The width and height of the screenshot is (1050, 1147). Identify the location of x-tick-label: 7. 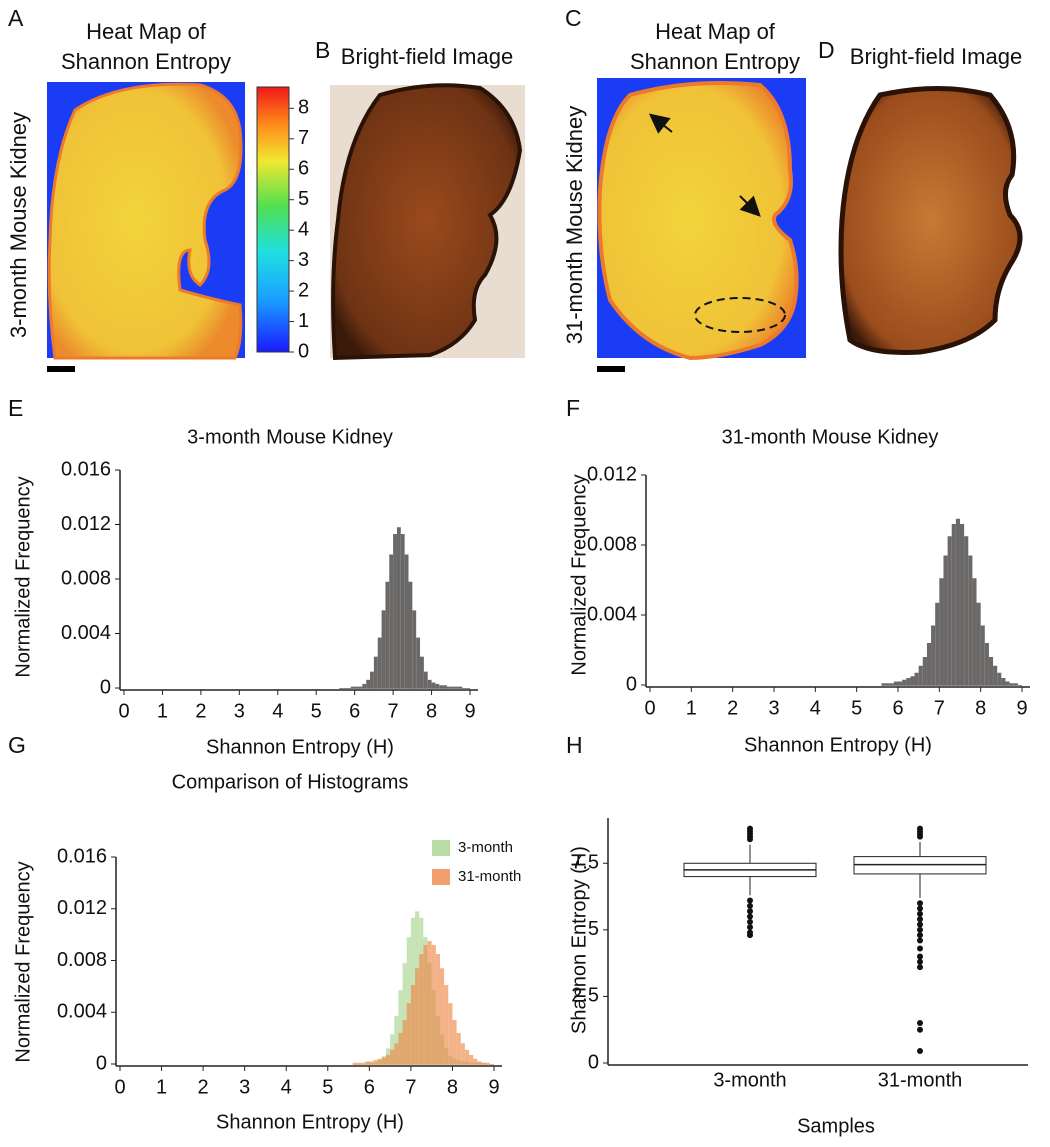
(939, 708).